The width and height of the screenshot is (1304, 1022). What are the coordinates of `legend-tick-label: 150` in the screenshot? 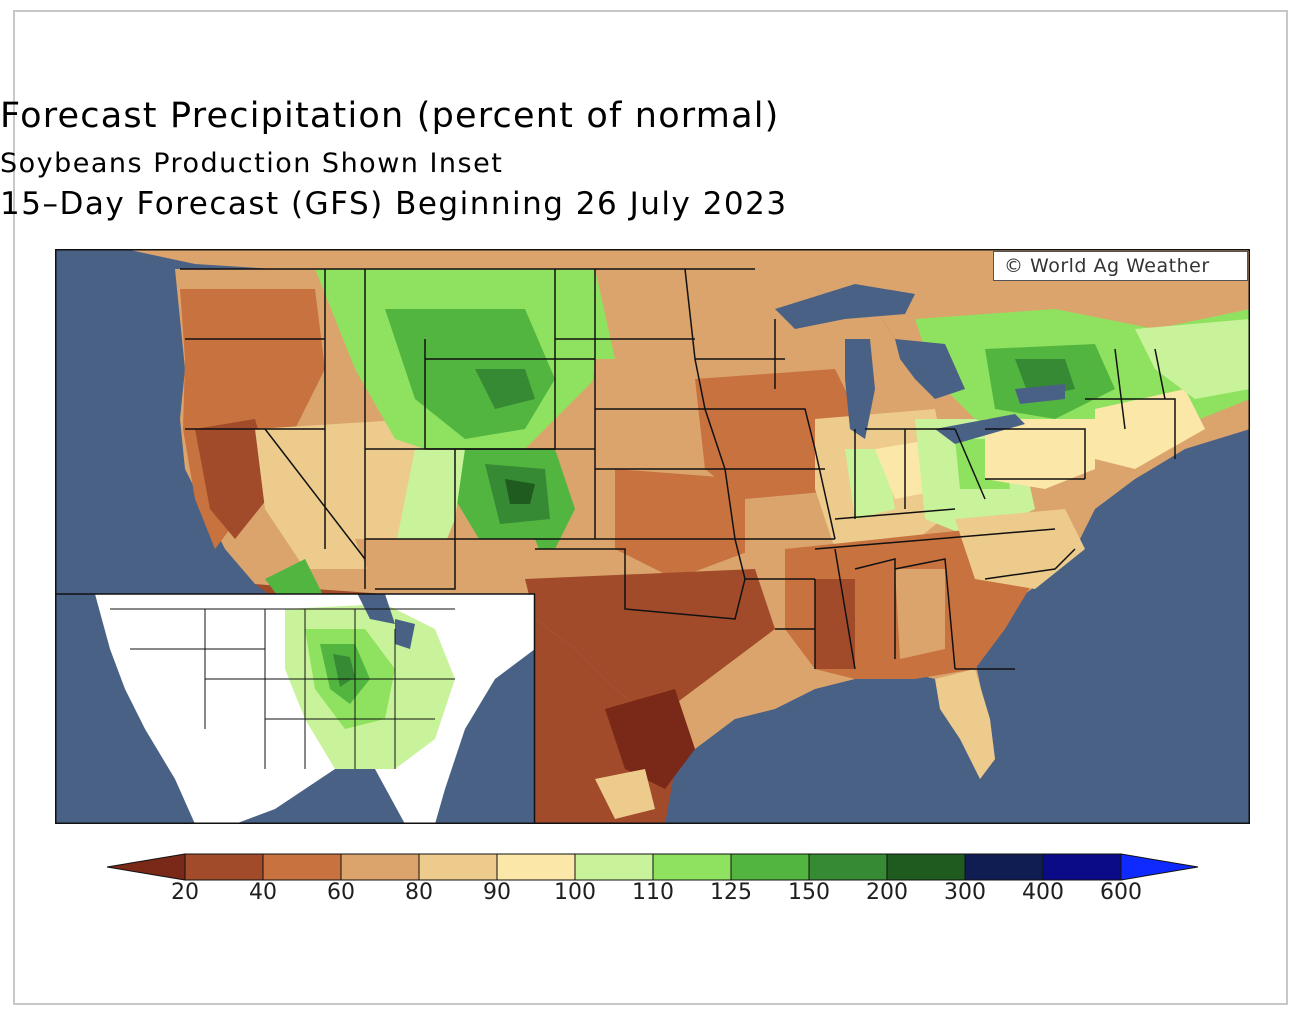 It's located at (809, 892).